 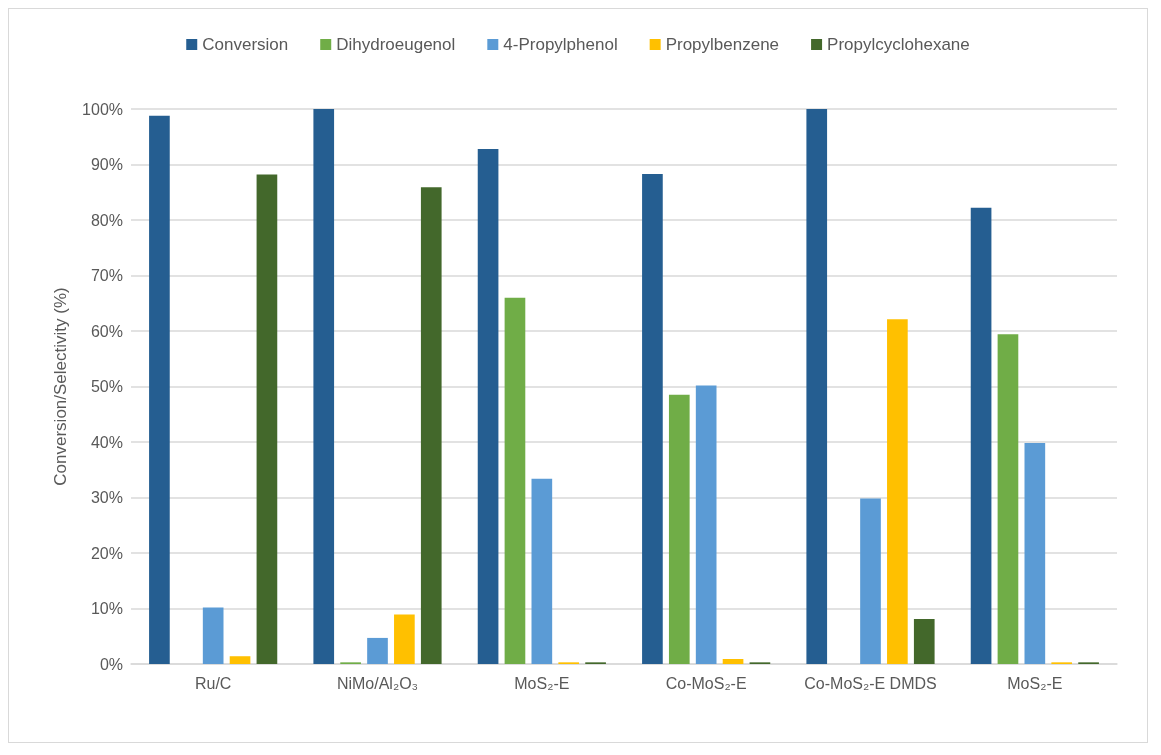 I want to click on legend-label: Propylbenzene, so click(x=722, y=44).